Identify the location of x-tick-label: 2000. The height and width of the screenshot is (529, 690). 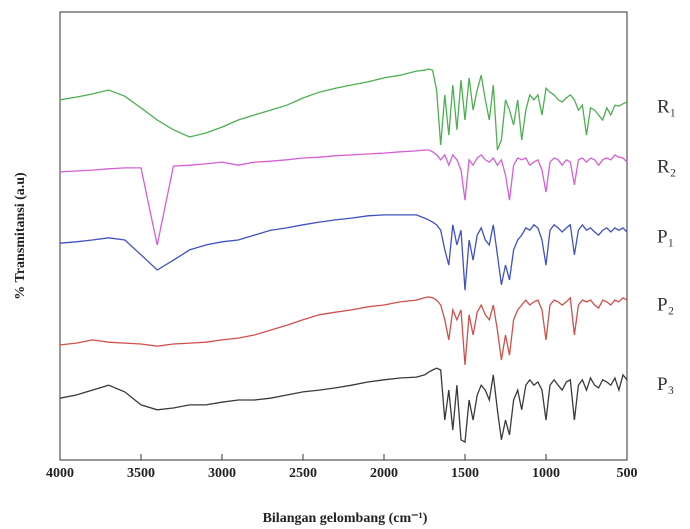
(384, 473).